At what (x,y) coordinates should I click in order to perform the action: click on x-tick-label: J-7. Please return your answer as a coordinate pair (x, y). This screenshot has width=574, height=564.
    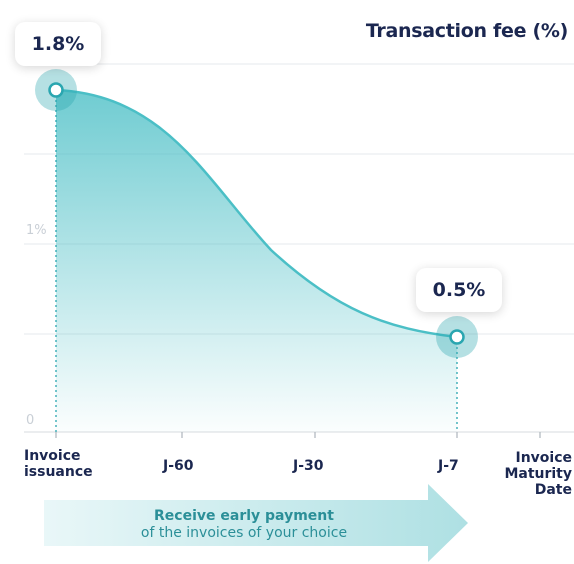
    Looking at the image, I should click on (448, 466).